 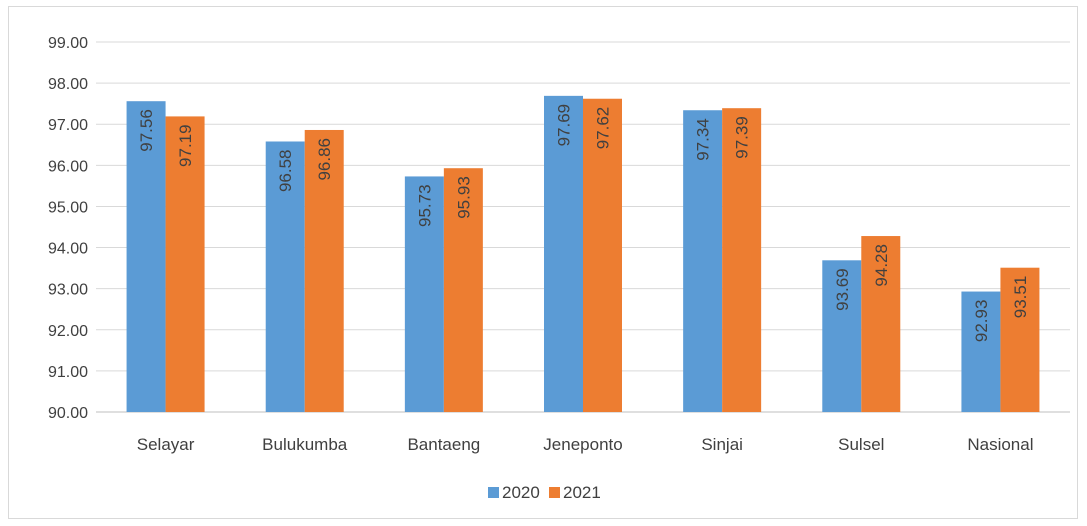 What do you see at coordinates (68, 125) in the screenshot?
I see `y-tick-label: 97.00` at bounding box center [68, 125].